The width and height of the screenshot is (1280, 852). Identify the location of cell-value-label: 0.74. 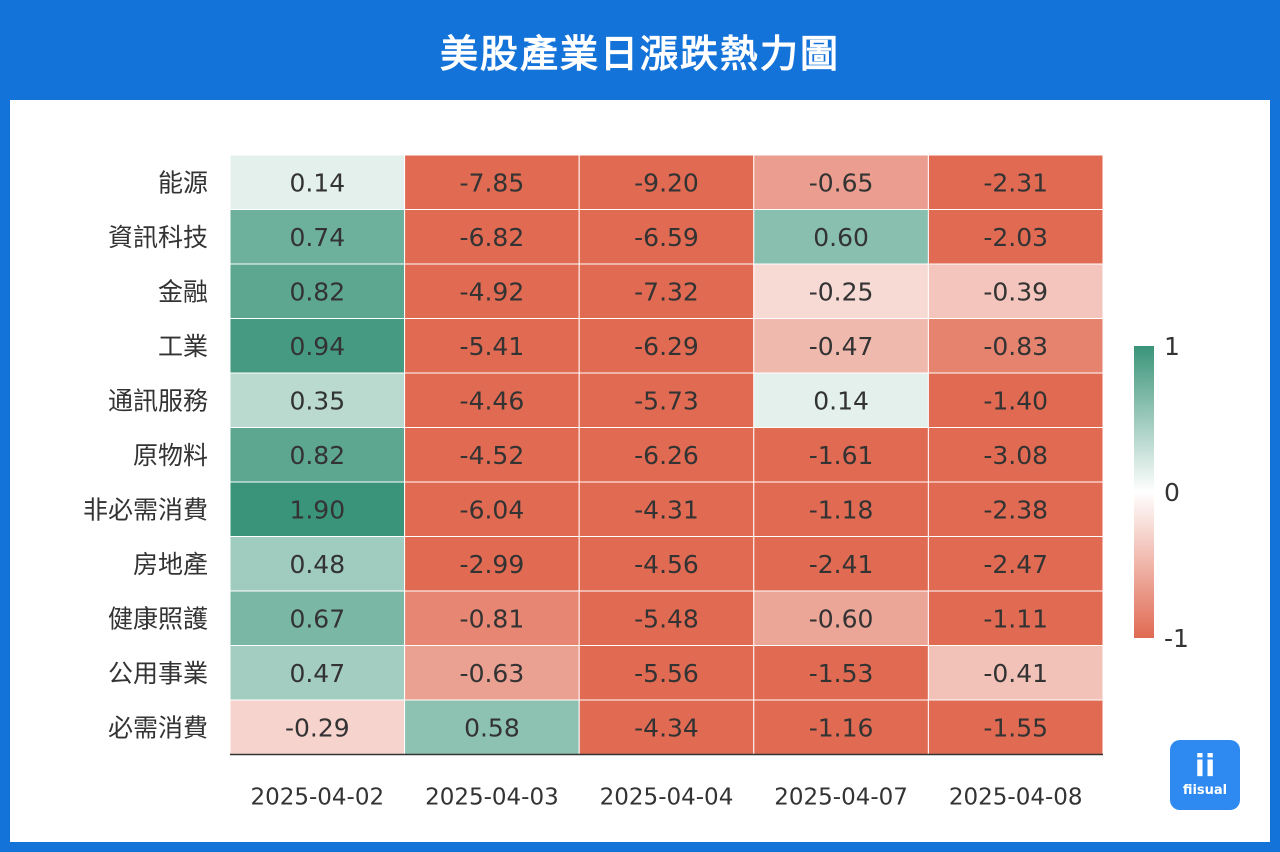
(317, 237).